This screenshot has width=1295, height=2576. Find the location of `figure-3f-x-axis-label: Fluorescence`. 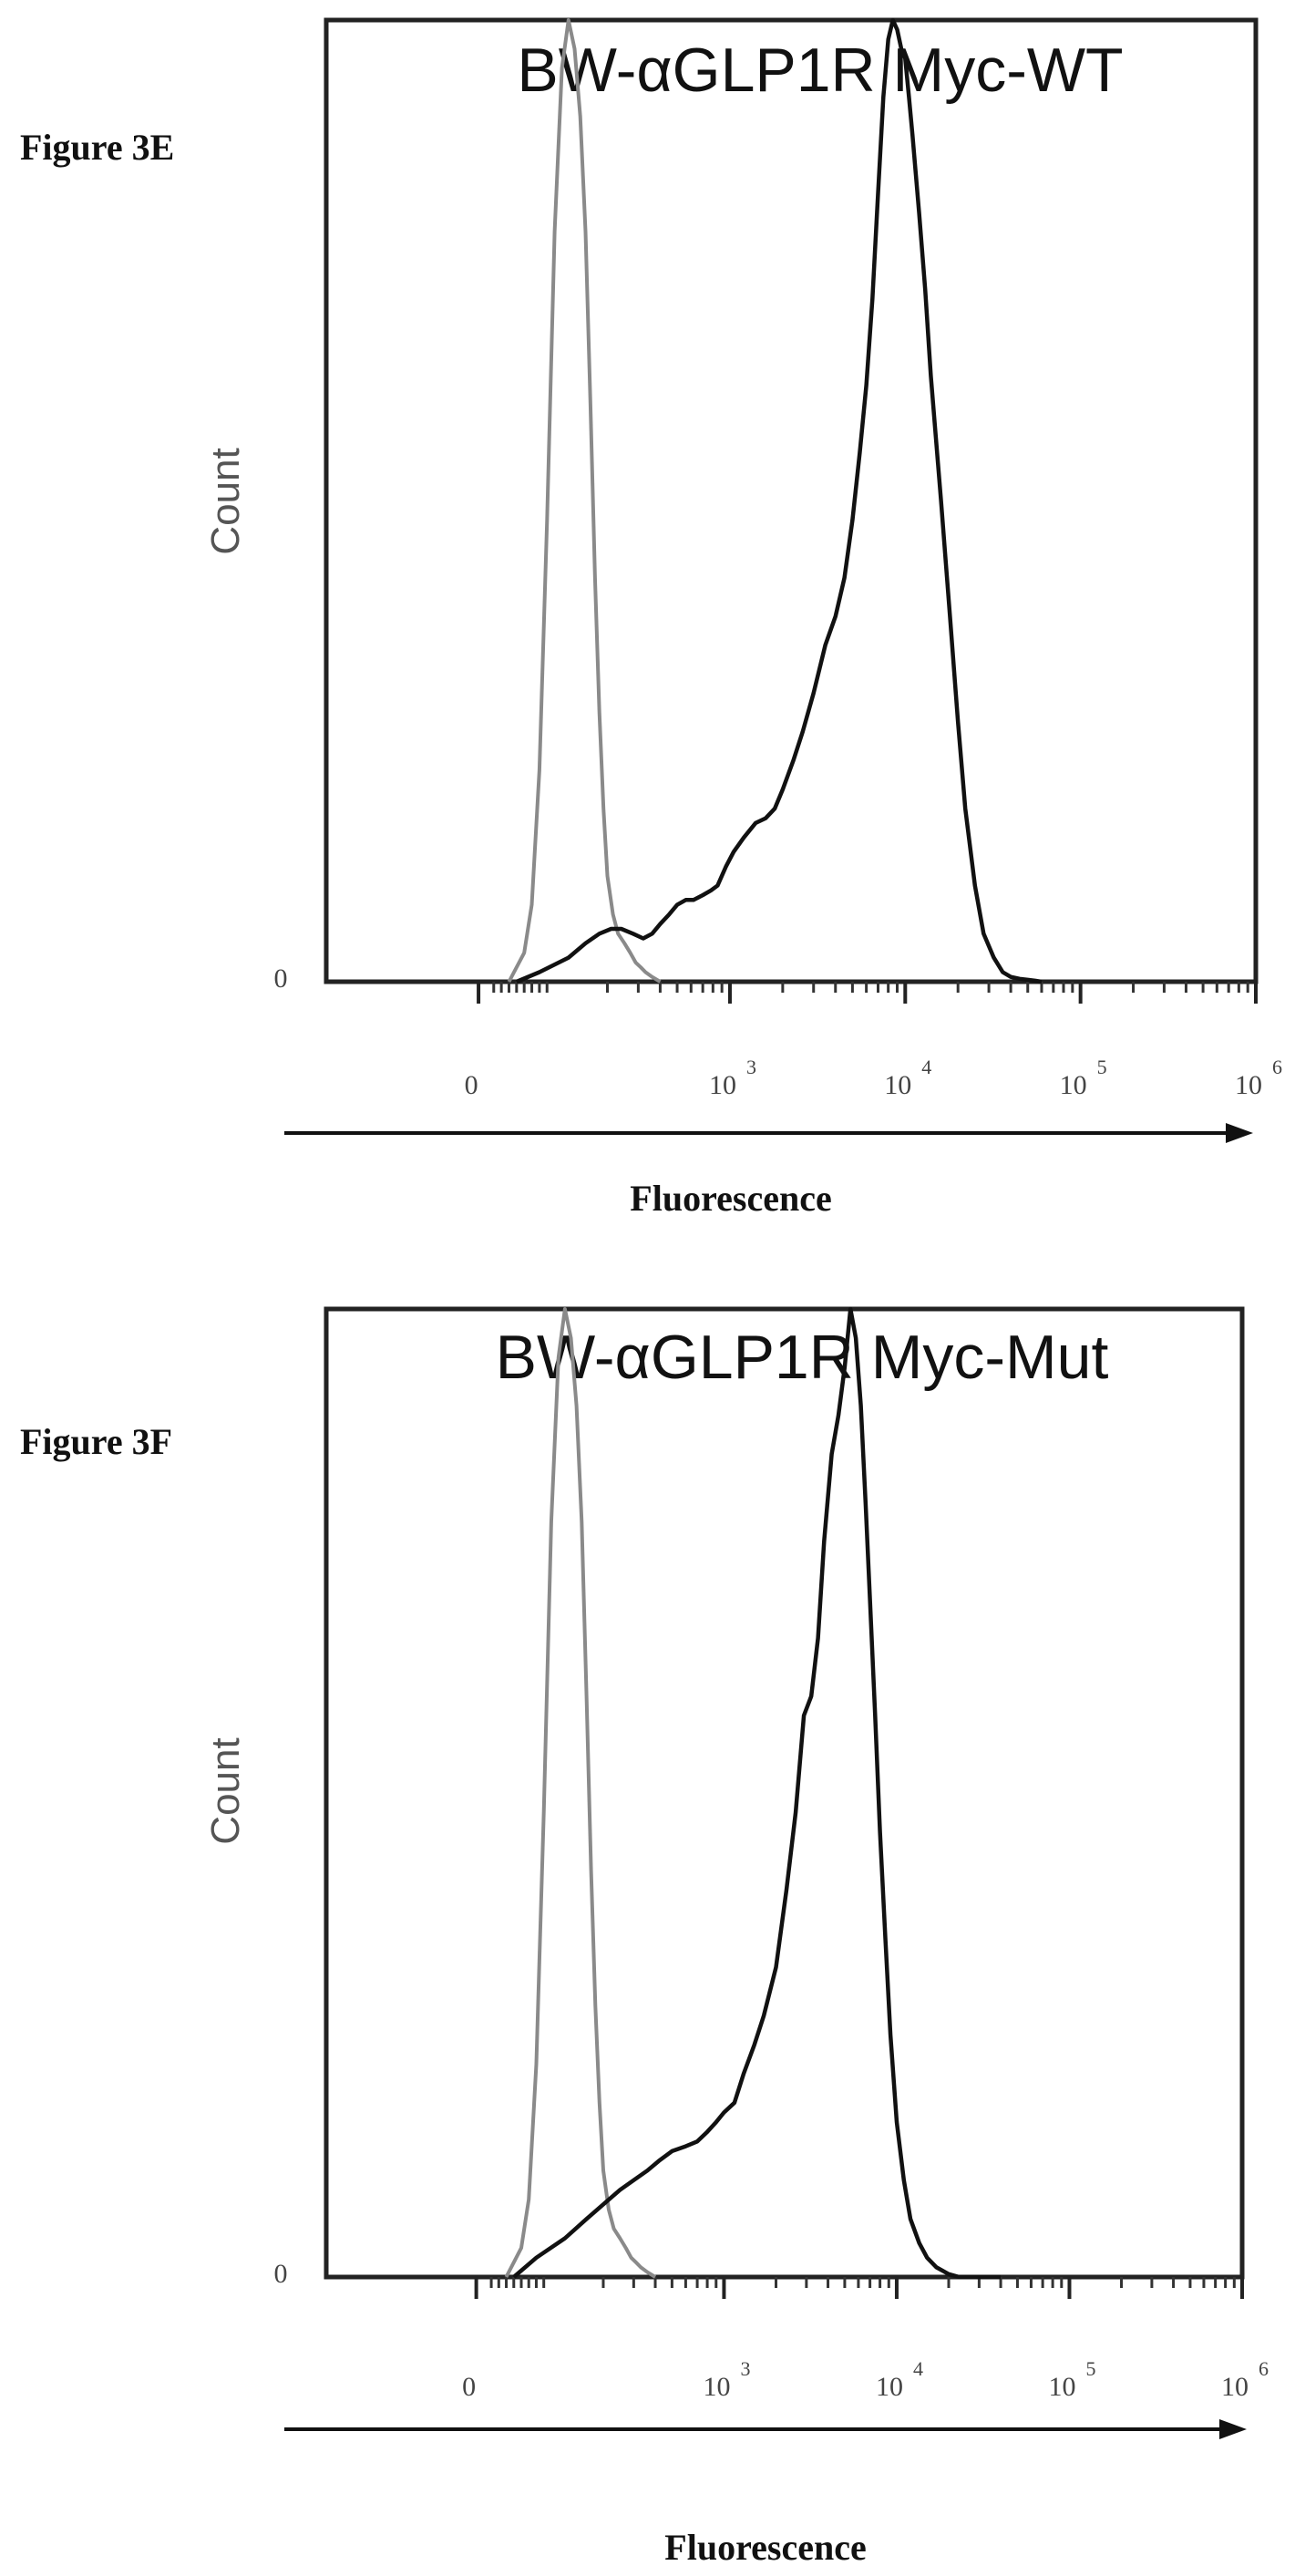

figure-3f-x-axis-label: Fluorescence is located at coordinates (765, 2547).